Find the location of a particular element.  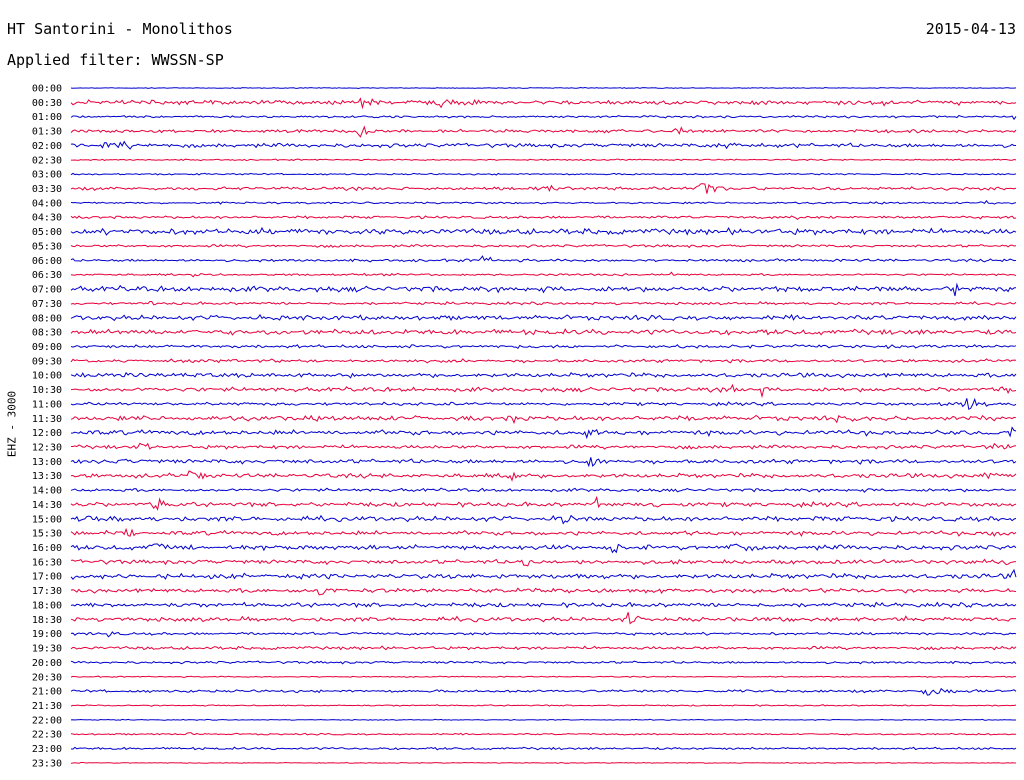

row-time-label: 10:00 is located at coordinates (47, 376).